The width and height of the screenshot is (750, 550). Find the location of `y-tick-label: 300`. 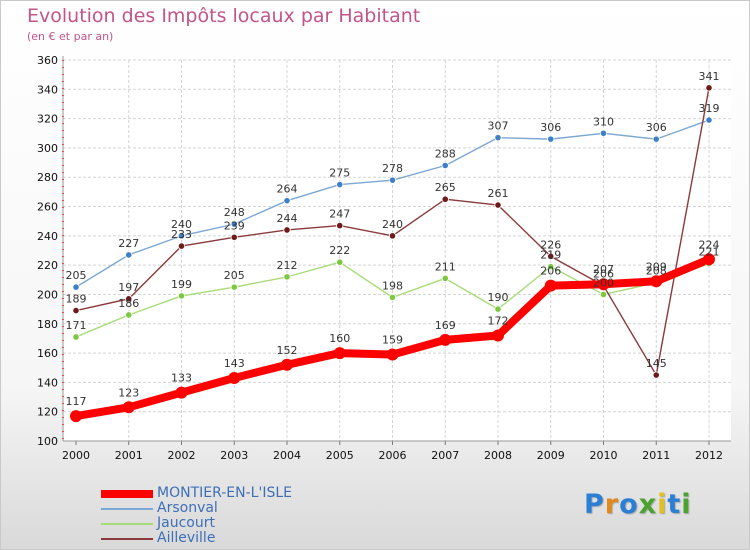

y-tick-label: 300 is located at coordinates (47, 148).